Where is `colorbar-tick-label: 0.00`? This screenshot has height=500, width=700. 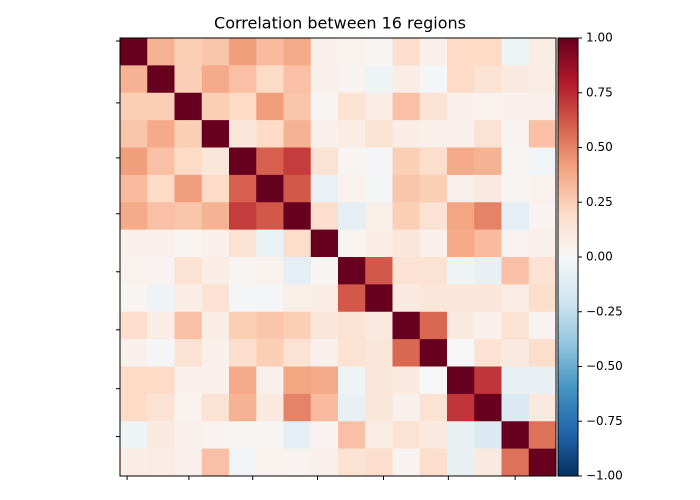
colorbar-tick-label: 0.00 is located at coordinates (599, 257).